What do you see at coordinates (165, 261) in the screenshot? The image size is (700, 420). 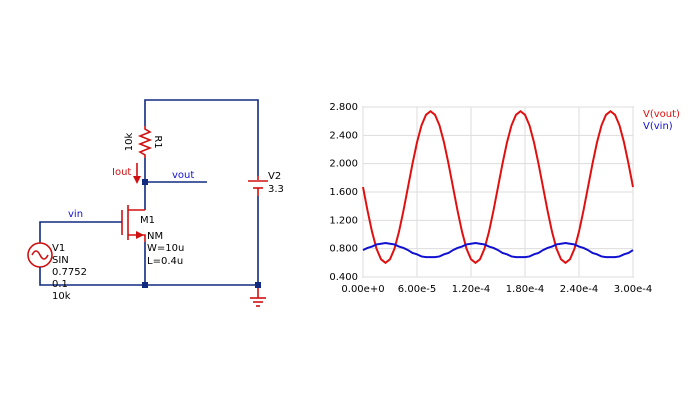 I see `label: L=0.4u` at bounding box center [165, 261].